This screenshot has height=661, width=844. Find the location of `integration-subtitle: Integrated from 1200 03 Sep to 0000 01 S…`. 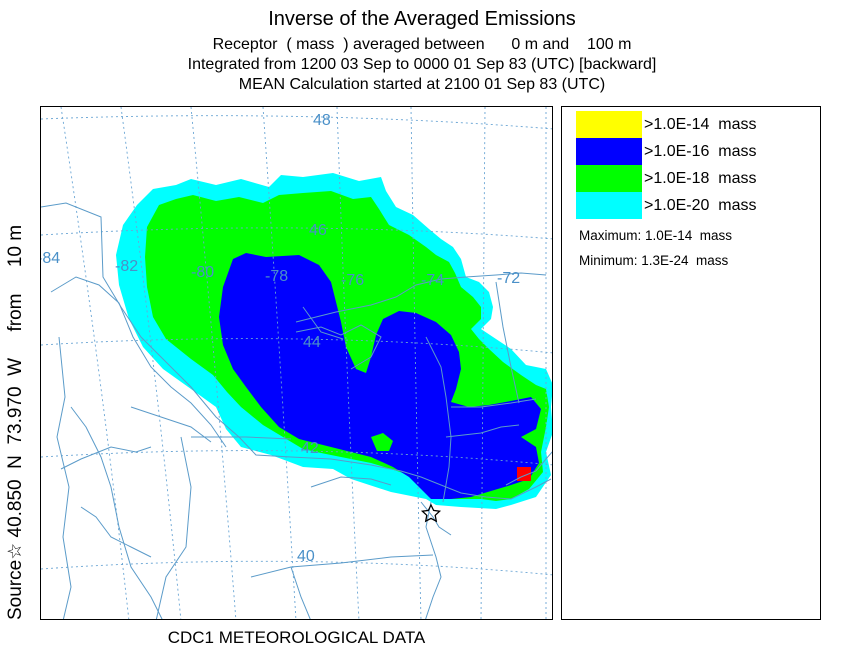

integration-subtitle: Integrated from 1200 03 Sep to 0000 01 S… is located at coordinates (422, 64).